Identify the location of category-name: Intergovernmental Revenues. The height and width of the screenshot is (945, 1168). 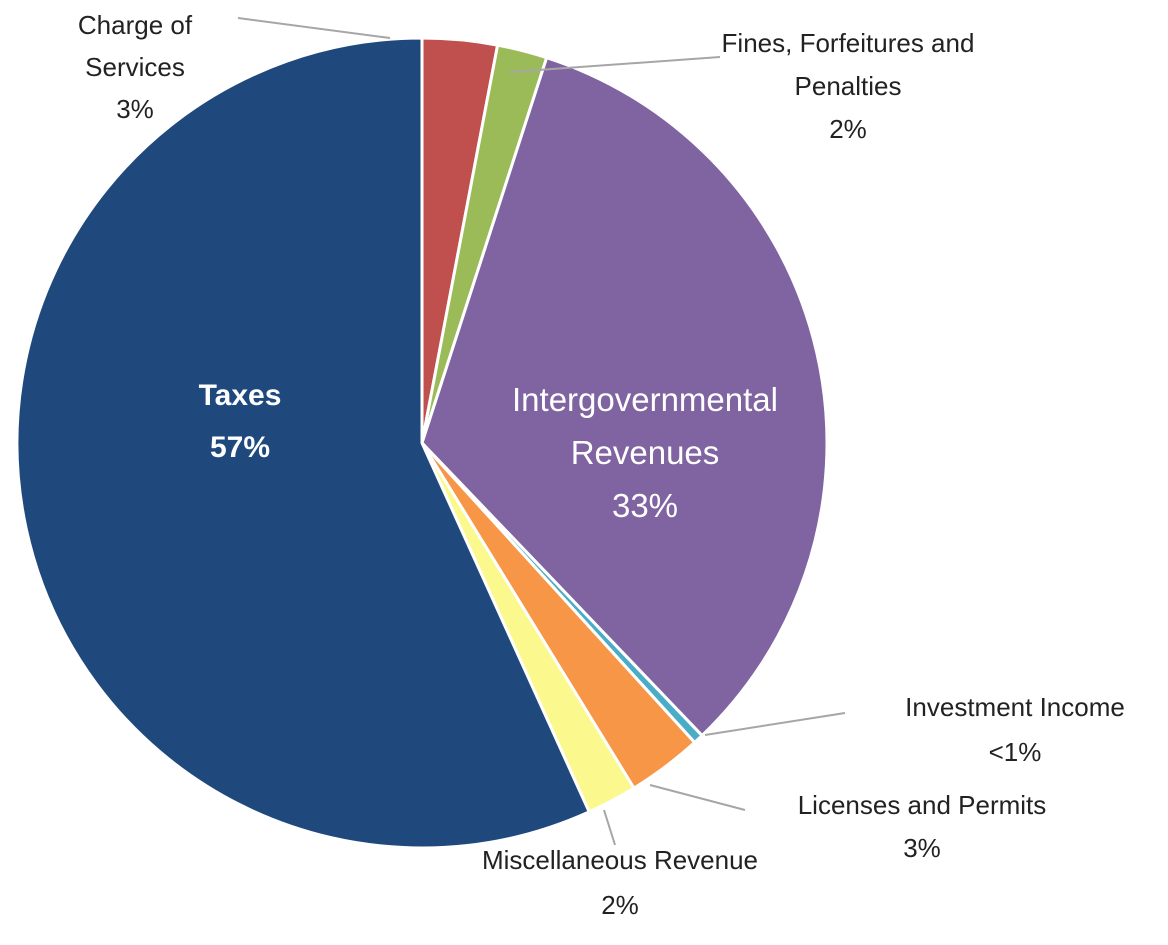
(645, 426).